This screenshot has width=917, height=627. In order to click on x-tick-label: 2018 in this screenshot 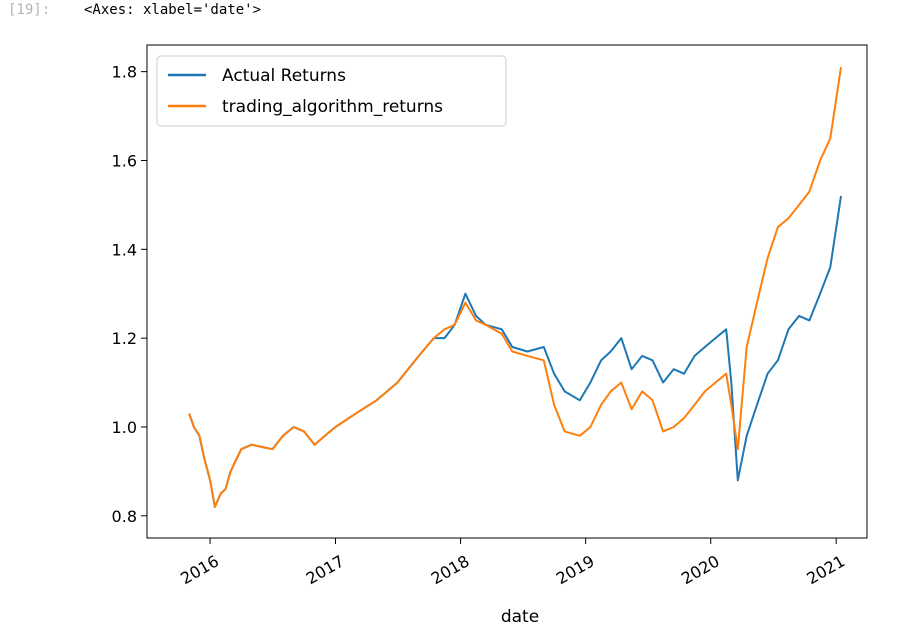, I will do `click(450, 569)`.